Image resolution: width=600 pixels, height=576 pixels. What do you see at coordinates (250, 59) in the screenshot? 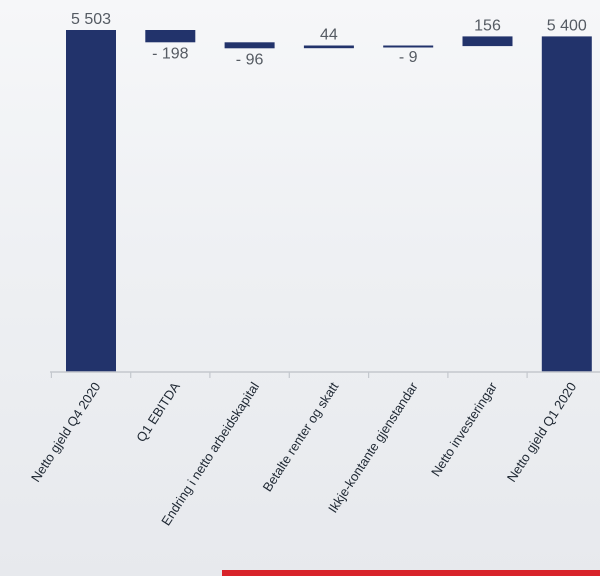
I see `value-label-3: - 96` at bounding box center [250, 59].